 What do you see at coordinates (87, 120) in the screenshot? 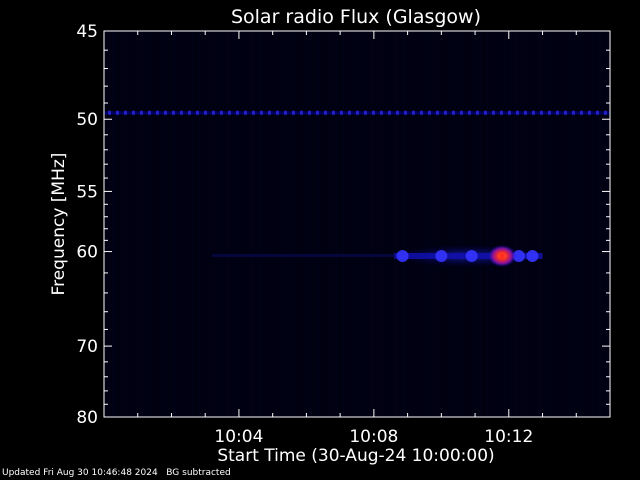
I see `y-tick-label: 50` at bounding box center [87, 120].